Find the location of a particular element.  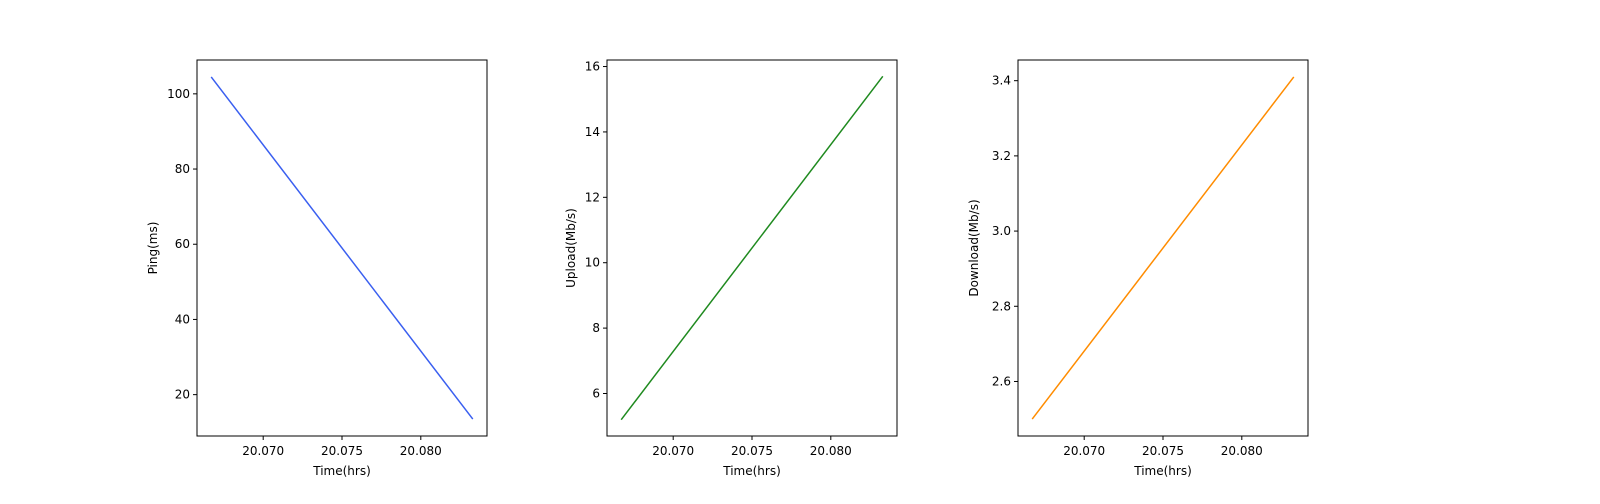

y-tick-label: 80 is located at coordinates (182, 169).